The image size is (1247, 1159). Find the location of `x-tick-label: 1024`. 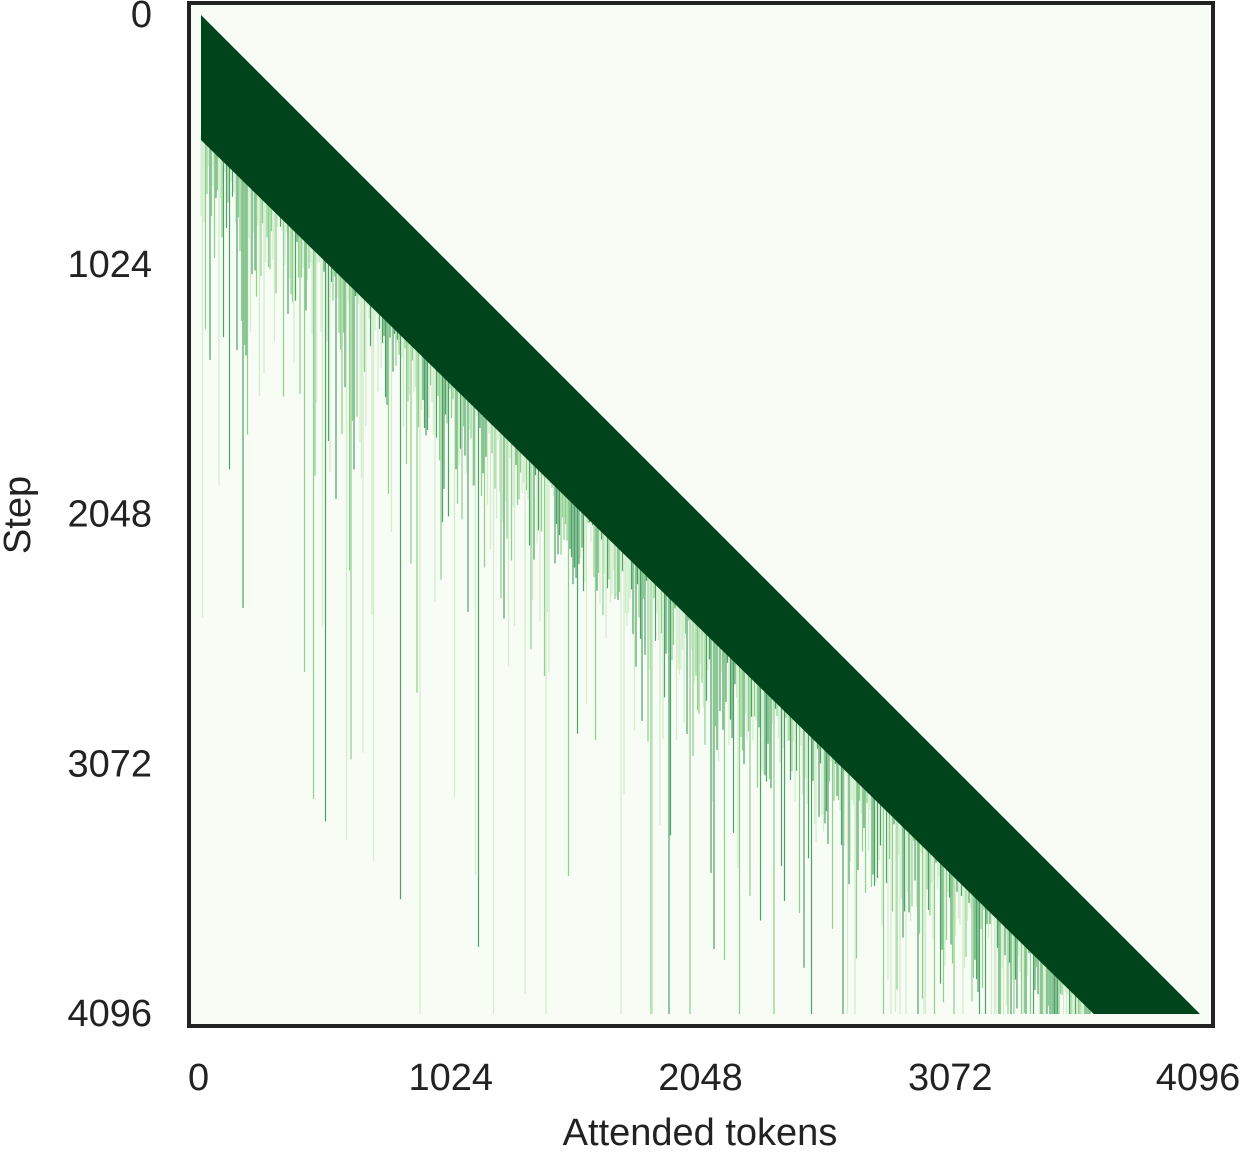

x-tick-label: 1024 is located at coordinates (450, 1078).